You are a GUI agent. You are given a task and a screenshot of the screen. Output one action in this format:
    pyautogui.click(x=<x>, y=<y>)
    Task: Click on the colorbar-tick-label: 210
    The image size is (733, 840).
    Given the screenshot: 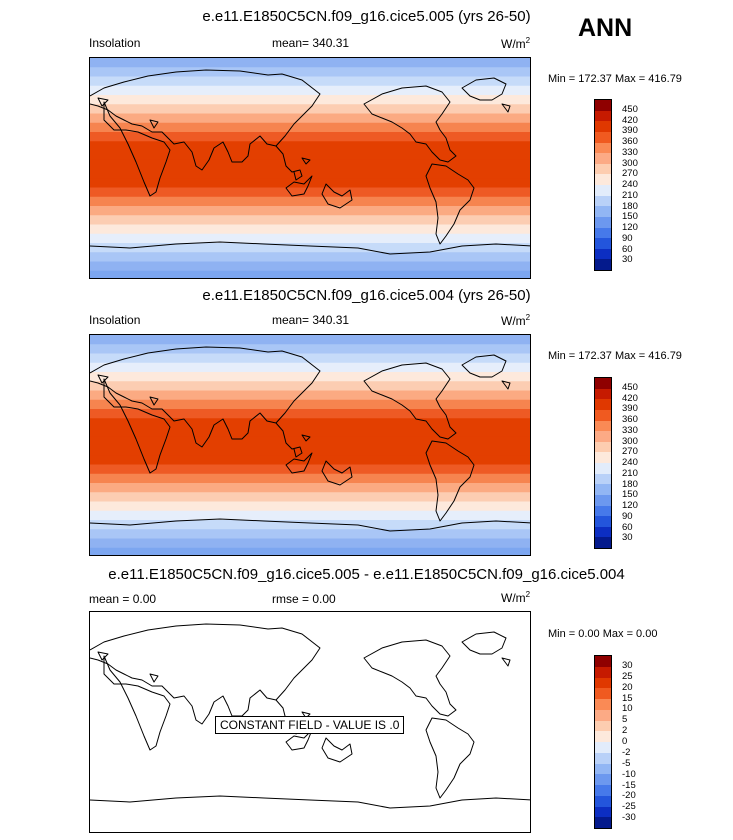 What is the action you would take?
    pyautogui.click(x=630, y=473)
    